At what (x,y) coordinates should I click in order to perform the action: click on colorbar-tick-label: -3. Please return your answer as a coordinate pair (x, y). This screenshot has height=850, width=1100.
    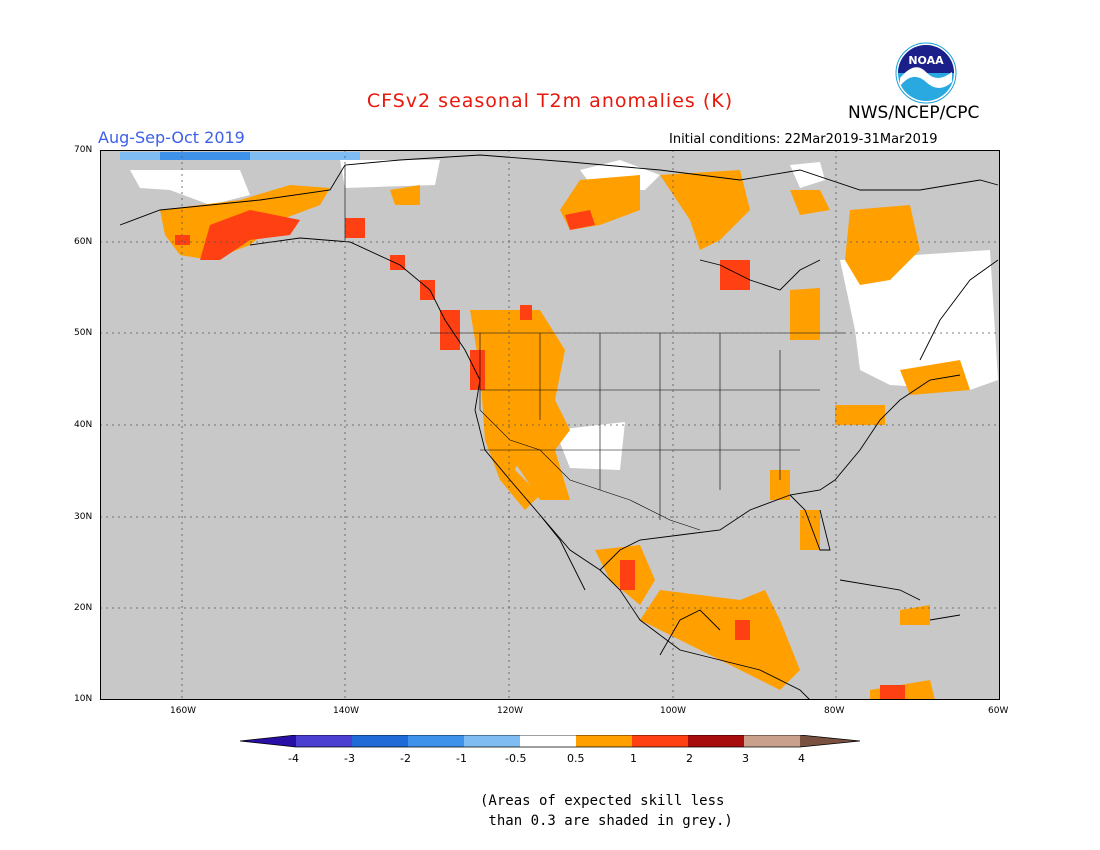
    Looking at the image, I should click on (349, 758).